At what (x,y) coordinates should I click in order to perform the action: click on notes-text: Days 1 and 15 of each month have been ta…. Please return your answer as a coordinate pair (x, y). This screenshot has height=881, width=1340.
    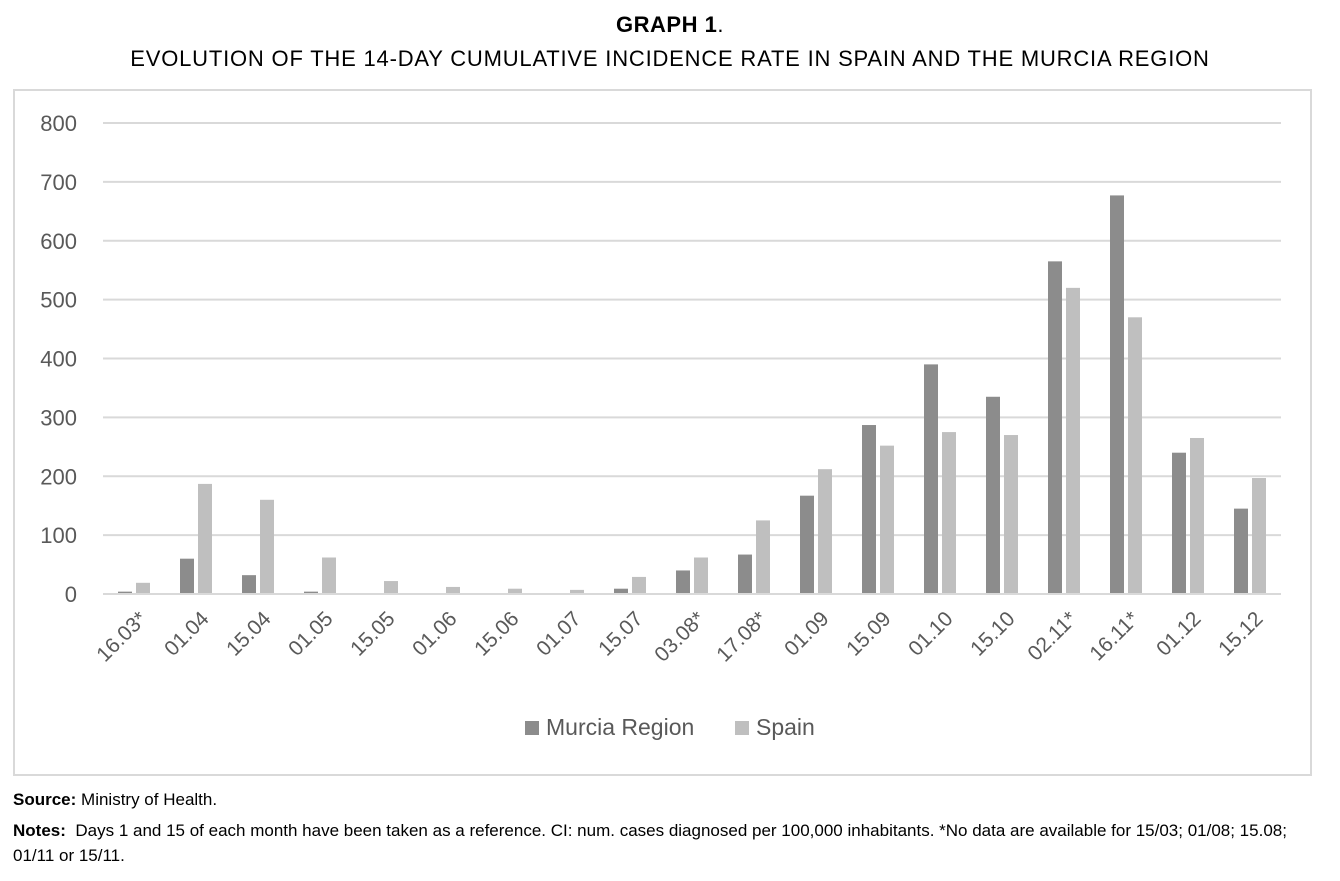
    Looking at the image, I should click on (650, 843).